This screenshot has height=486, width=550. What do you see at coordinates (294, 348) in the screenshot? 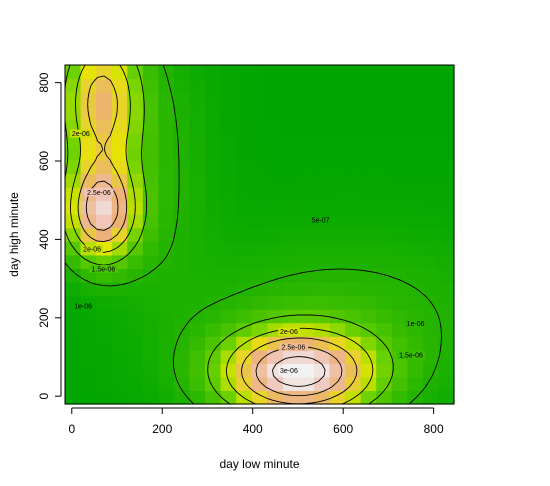
I see `contour-label: 2.5e-06` at bounding box center [294, 348].